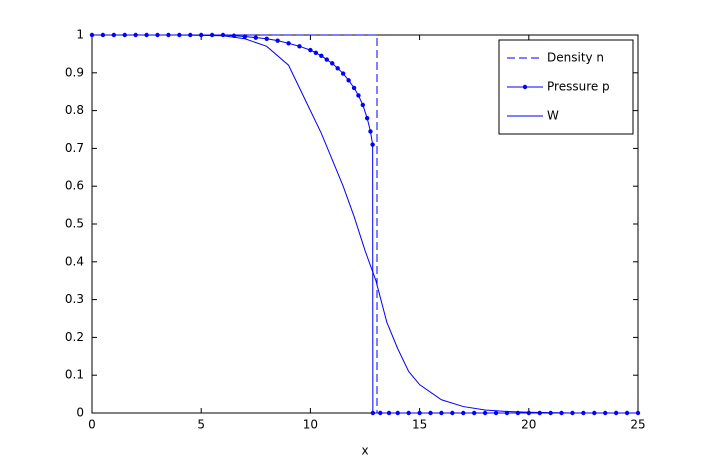  What do you see at coordinates (419, 425) in the screenshot?
I see `x-tick-label: 15` at bounding box center [419, 425].